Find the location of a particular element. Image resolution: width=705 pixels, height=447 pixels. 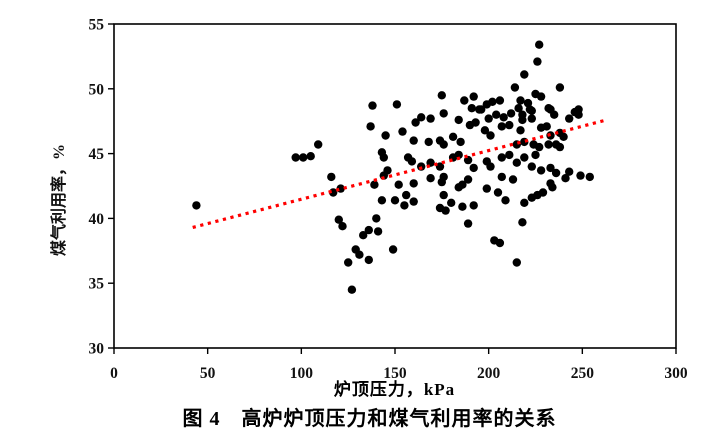

figure-caption: 图 4 高炉炉顶压力和煤气利用率的关系 is located at coordinates (369, 419).